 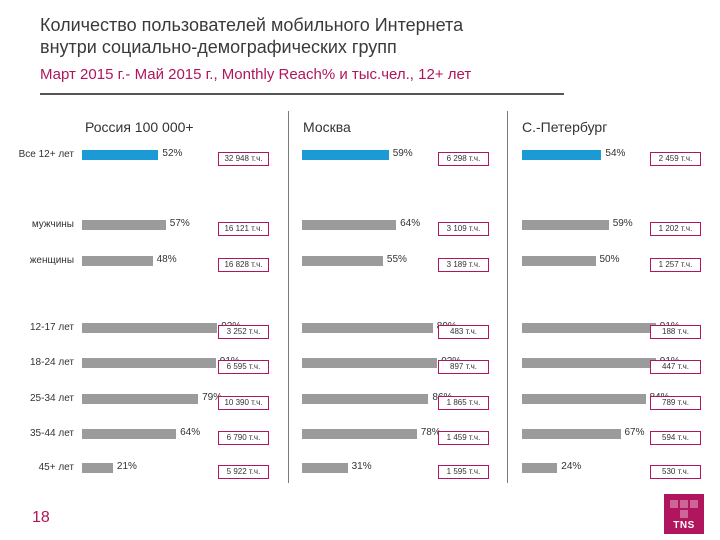 I want to click on users-count-box: 1 595 т.ч., so click(x=463, y=472).